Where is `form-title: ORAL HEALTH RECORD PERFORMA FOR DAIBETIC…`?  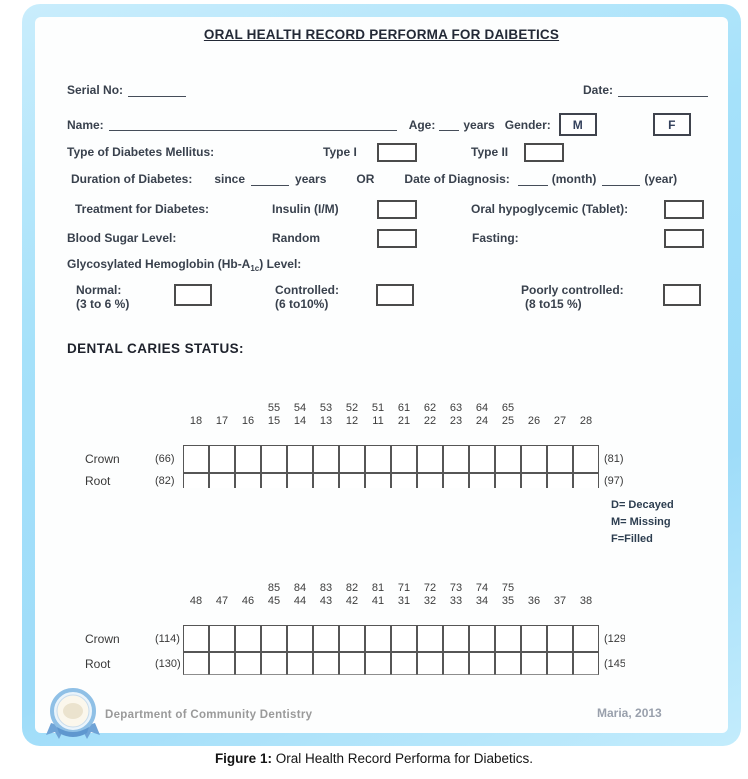
form-title: ORAL HEALTH RECORD PERFORMA FOR DAIBETIC… is located at coordinates (381, 34).